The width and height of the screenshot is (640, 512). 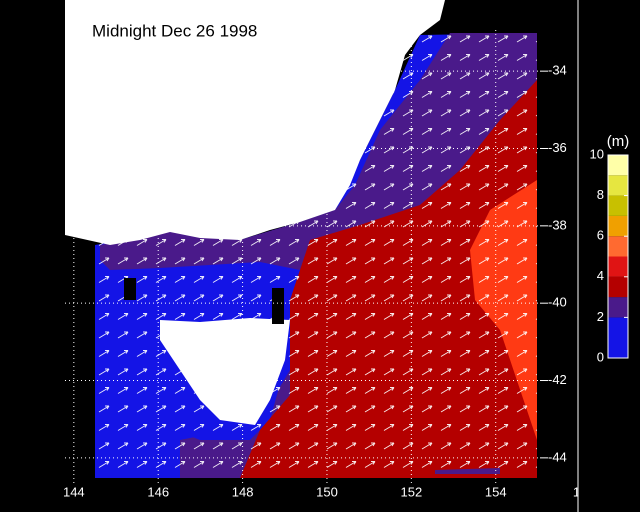 I want to click on colorbar-tick-label: 8, so click(x=600, y=194).